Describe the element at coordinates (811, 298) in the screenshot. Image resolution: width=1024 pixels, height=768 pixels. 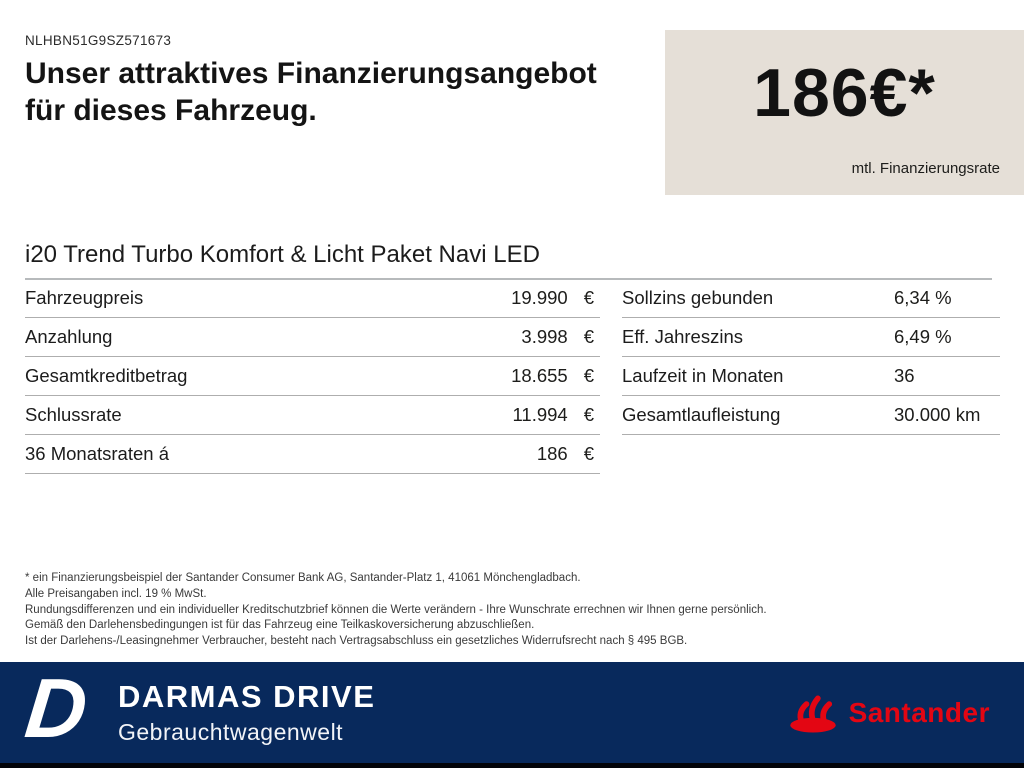
I see `table-row: Sollzins gebunden 6,34 %` at that location.